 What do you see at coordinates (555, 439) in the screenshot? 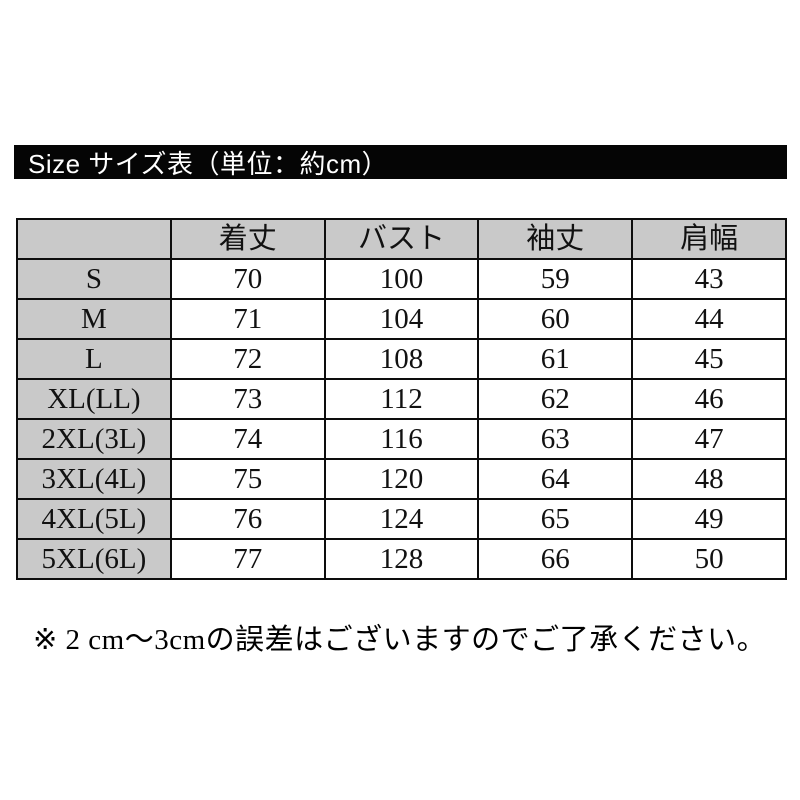
I see `sleeve-value: 63` at bounding box center [555, 439].